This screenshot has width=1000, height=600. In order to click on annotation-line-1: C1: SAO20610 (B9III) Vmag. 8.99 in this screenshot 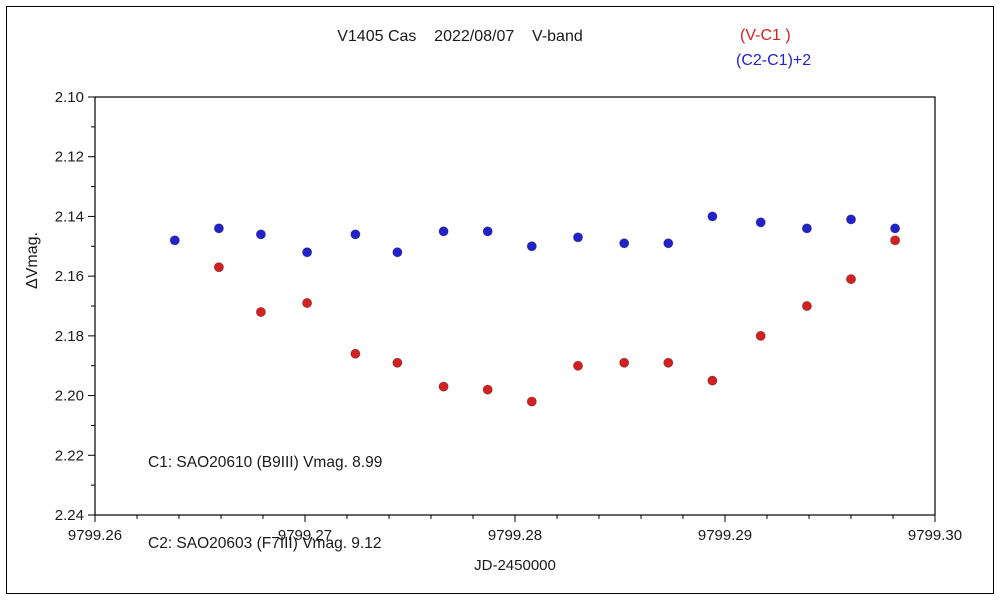, I will do `click(265, 462)`.